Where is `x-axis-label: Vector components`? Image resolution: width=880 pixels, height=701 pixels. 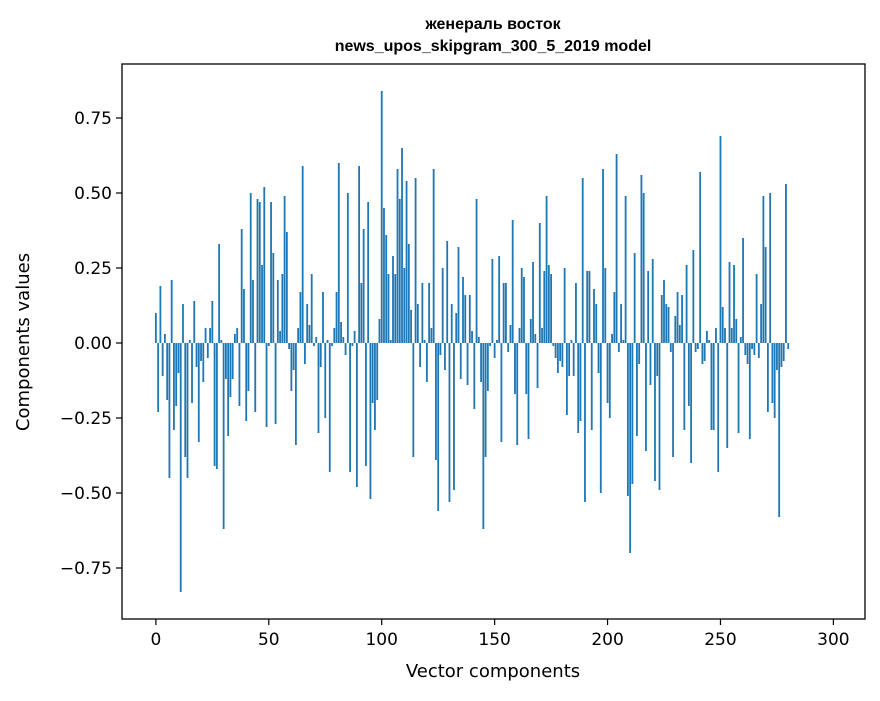
x-axis-label: Vector components is located at coordinates (493, 671).